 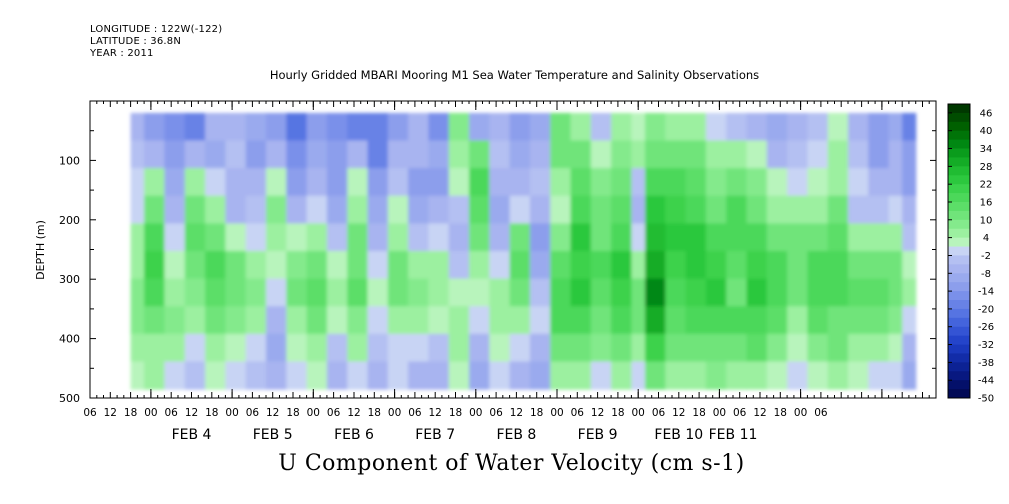 What do you see at coordinates (69, 339) in the screenshot?
I see `y-tick-label: 400` at bounding box center [69, 339].